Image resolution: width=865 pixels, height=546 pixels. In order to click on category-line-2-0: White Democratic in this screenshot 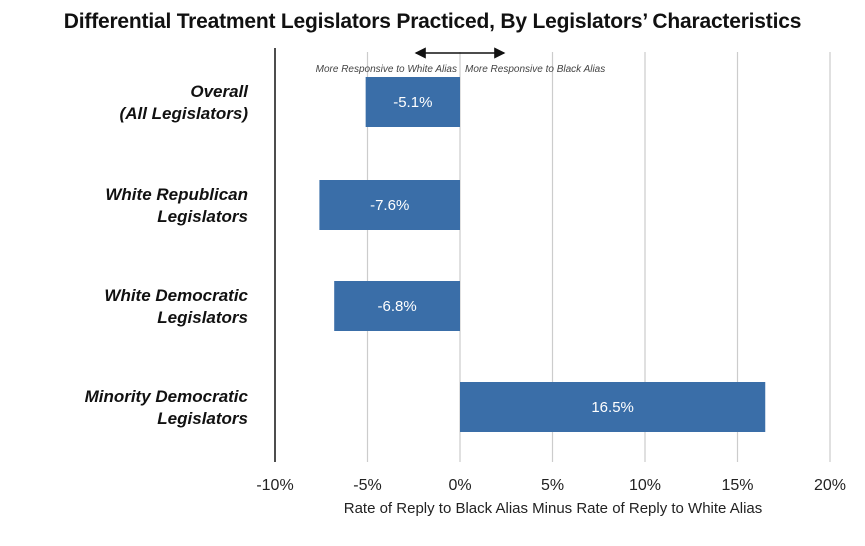, I will do `click(176, 295)`.